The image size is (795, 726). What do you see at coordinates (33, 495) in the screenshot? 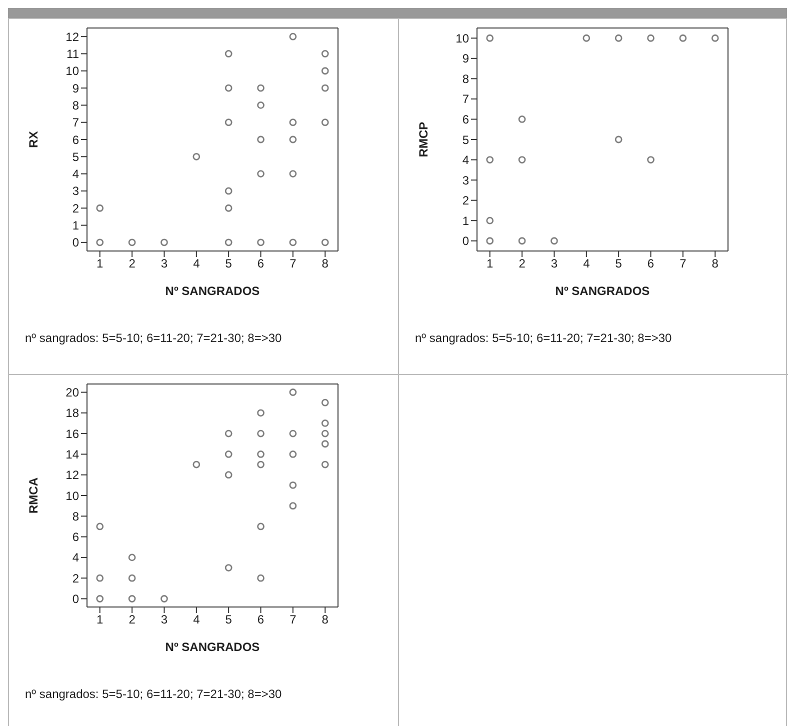
I see `y-axis-title: RMCA` at bounding box center [33, 495].